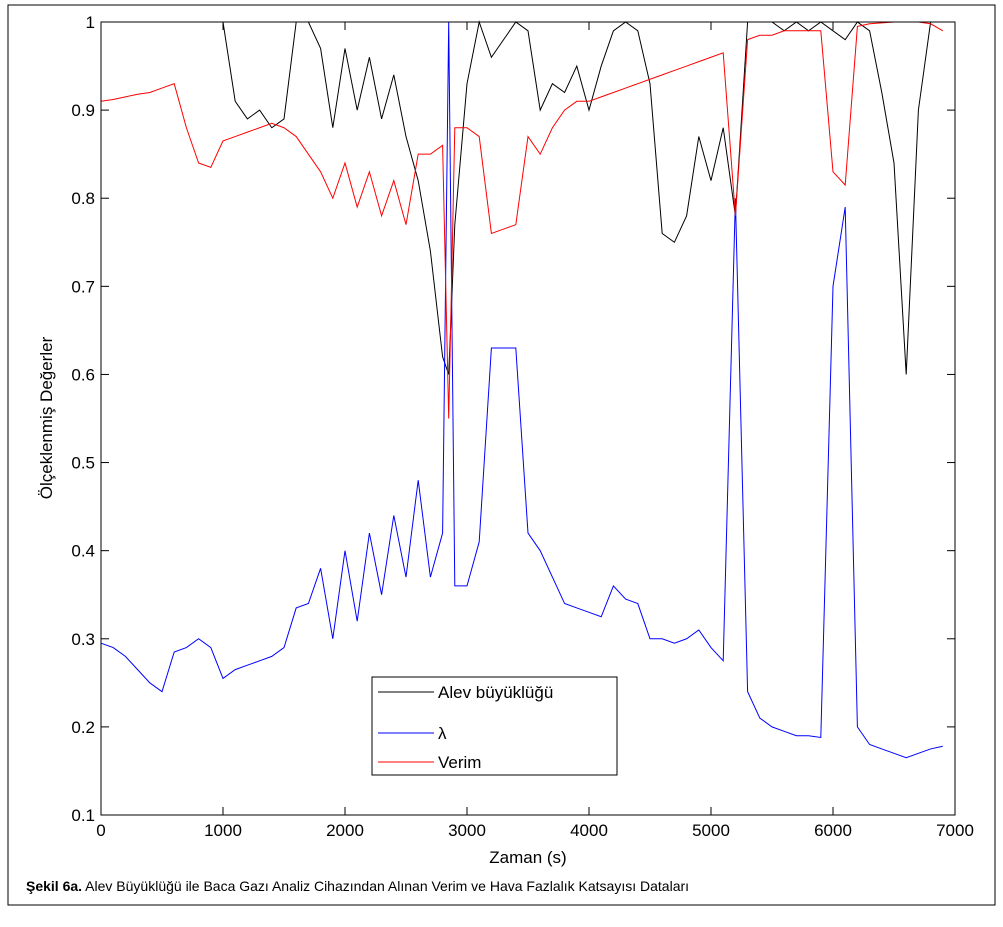  What do you see at coordinates (442, 733) in the screenshot?
I see `legend-label: λ` at bounding box center [442, 733].